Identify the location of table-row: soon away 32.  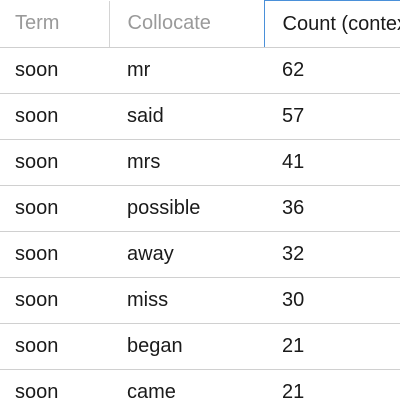
(200, 254).